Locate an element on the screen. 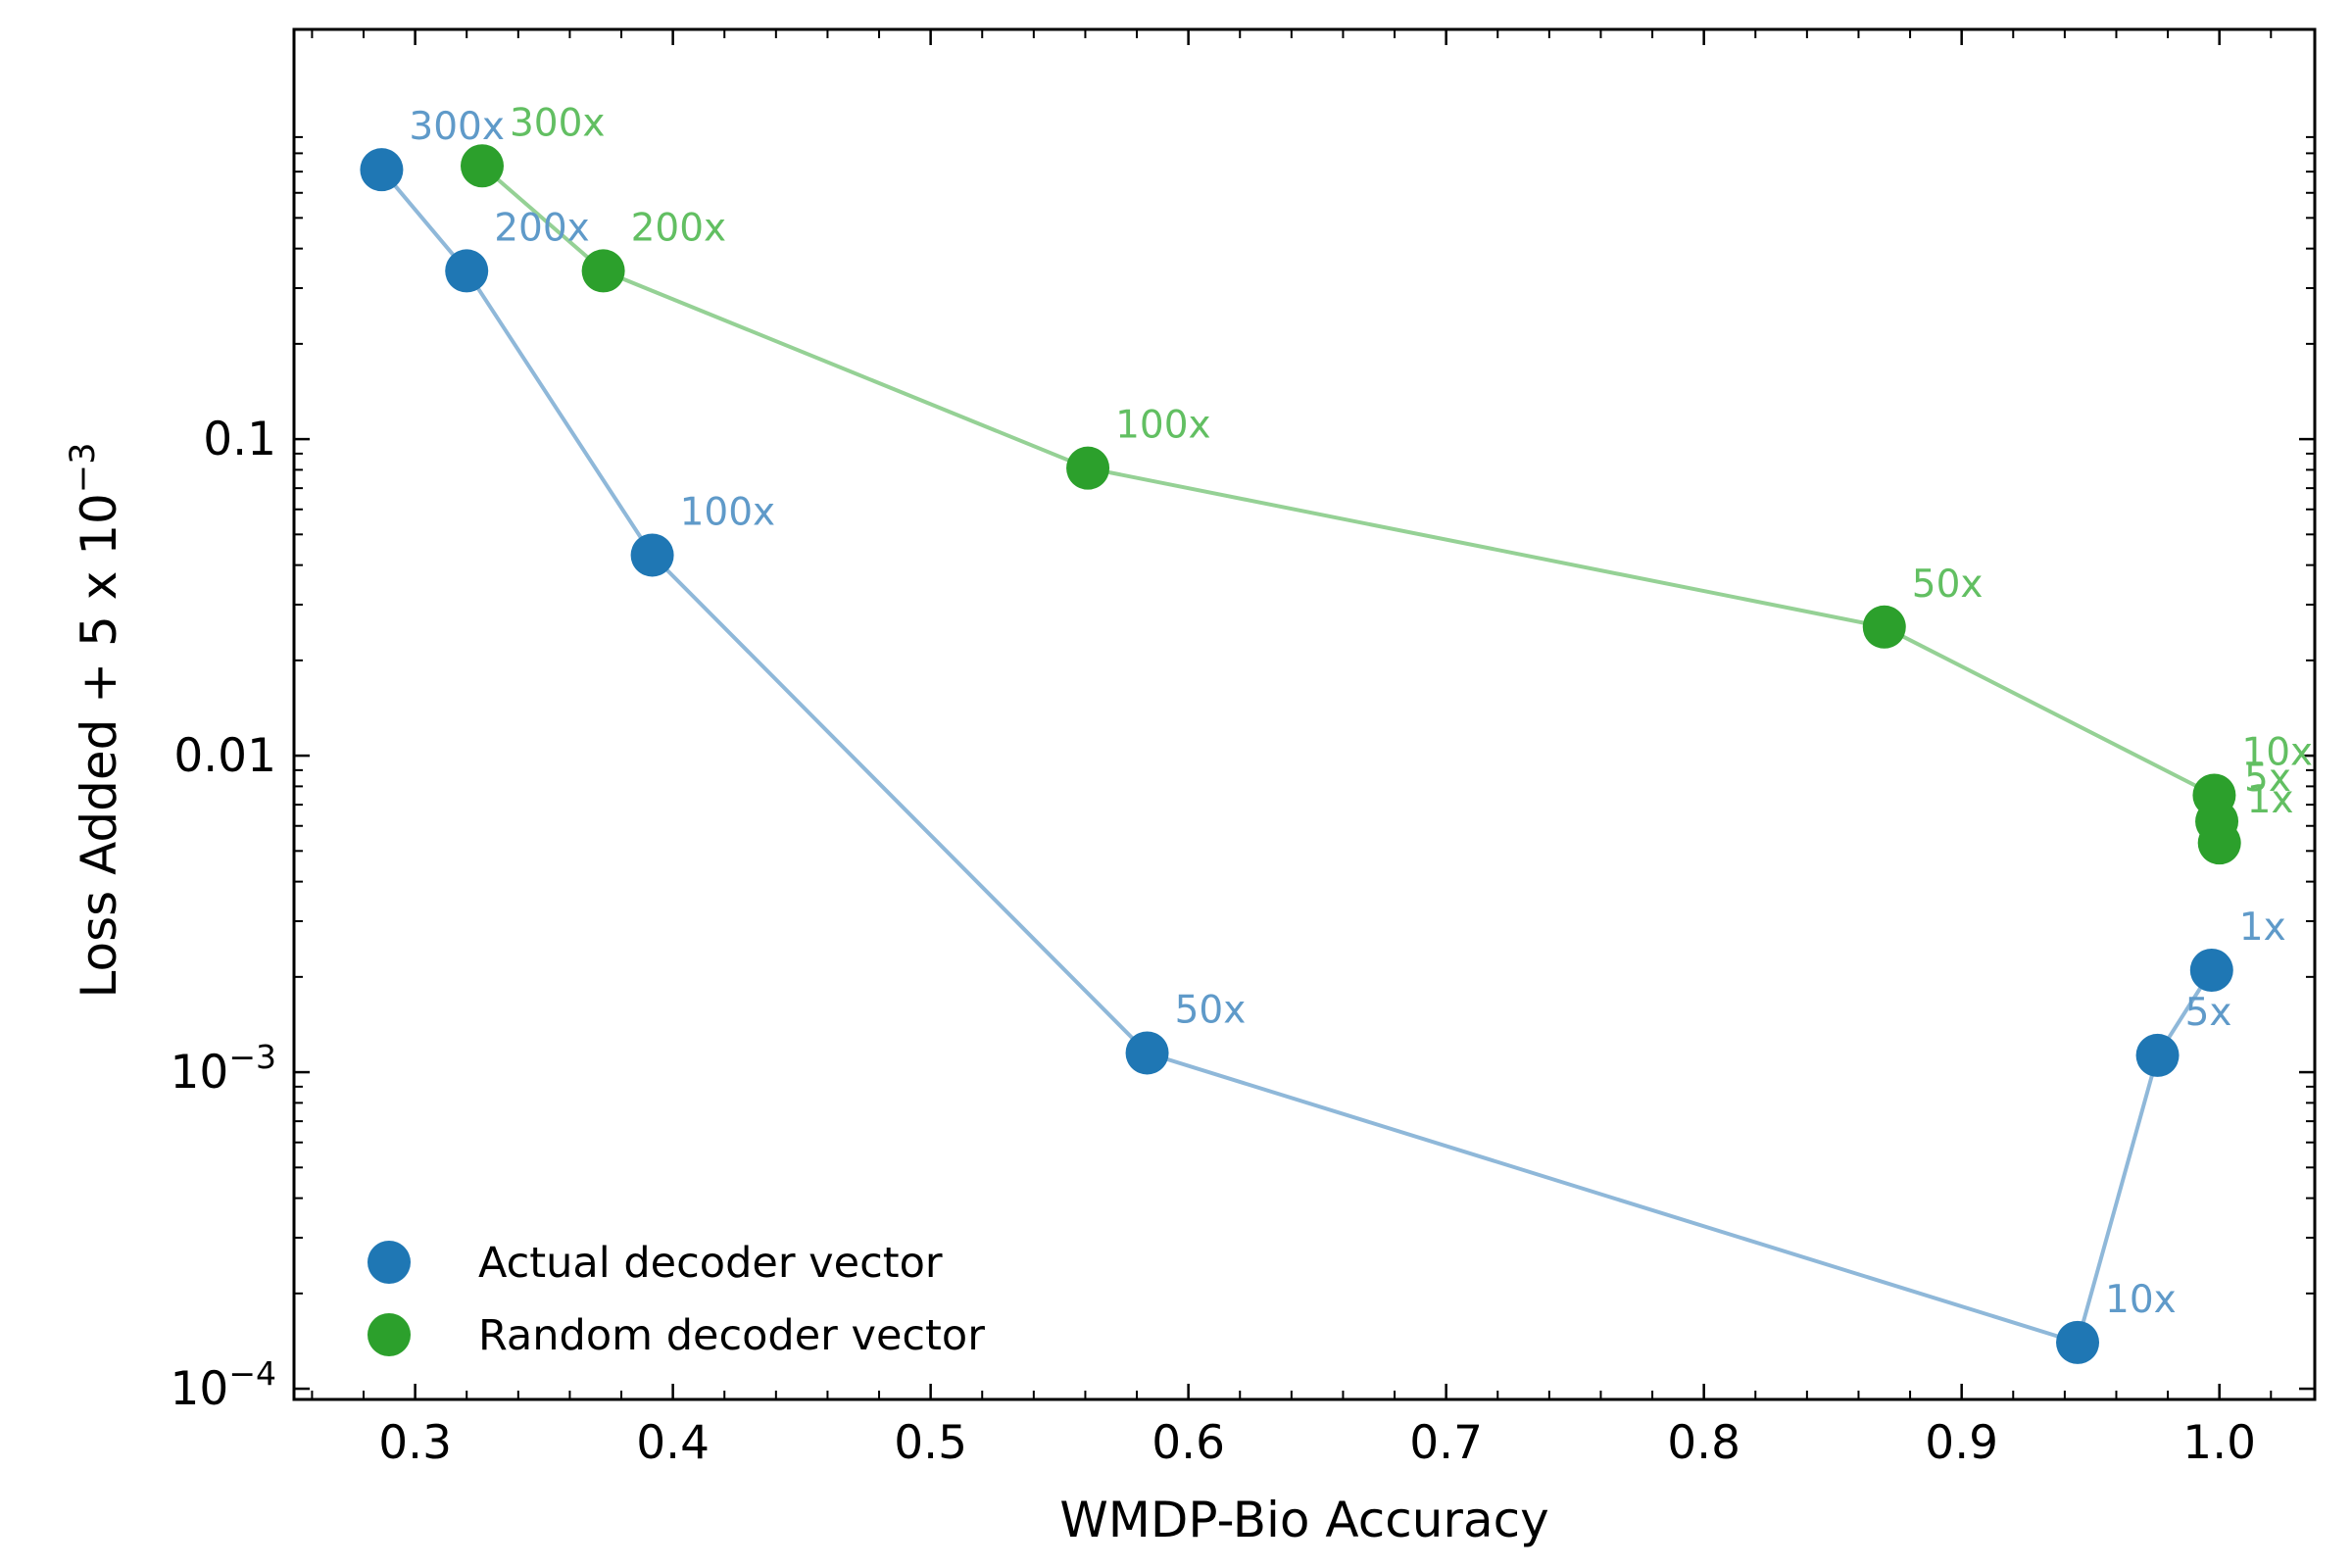  x-tick-label: 0.5 is located at coordinates (930, 1443).